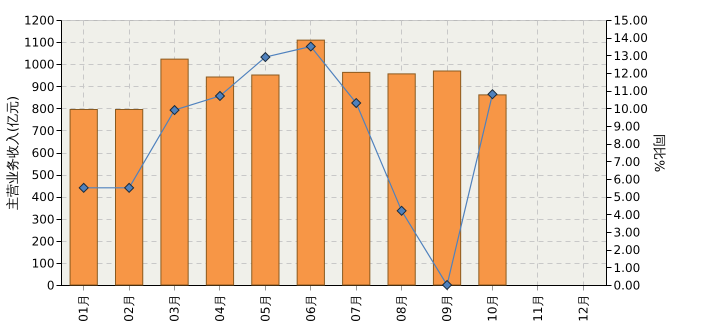  What do you see at coordinates (627, 179) in the screenshot?
I see `y2-tick-label: 6.00` at bounding box center [627, 179].